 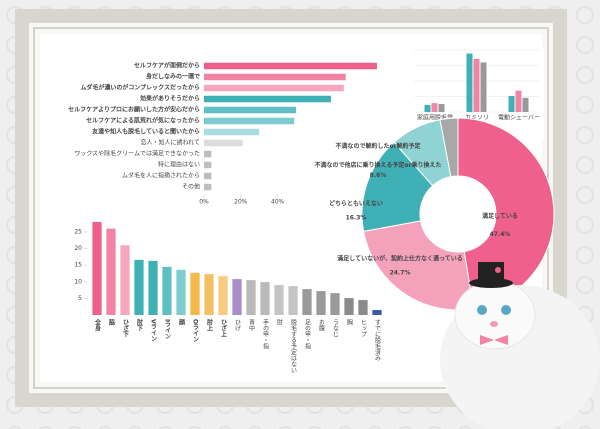 I want to click on x-tick-label: 脱毛する予定はない, so click(x=293, y=345).